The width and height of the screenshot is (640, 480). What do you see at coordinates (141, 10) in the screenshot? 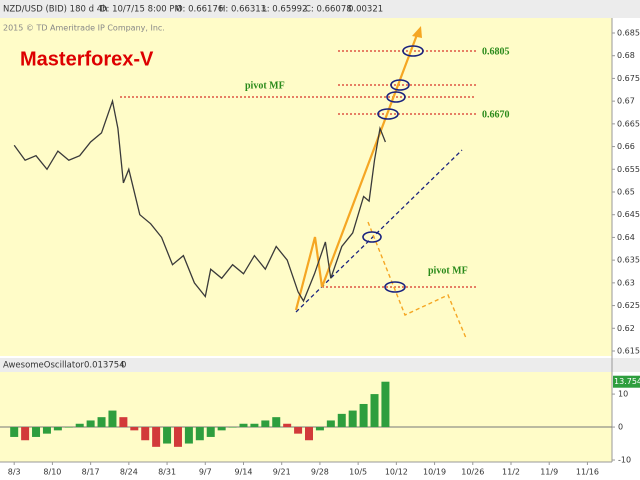
I see `info-text: D: 10/7/15 8:00 PM` at bounding box center [141, 10].